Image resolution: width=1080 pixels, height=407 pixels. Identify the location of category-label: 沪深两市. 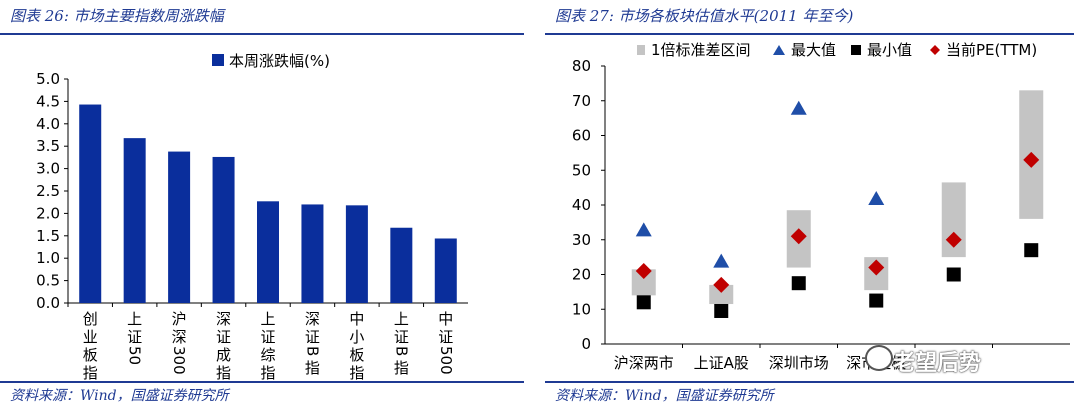
(644, 363).